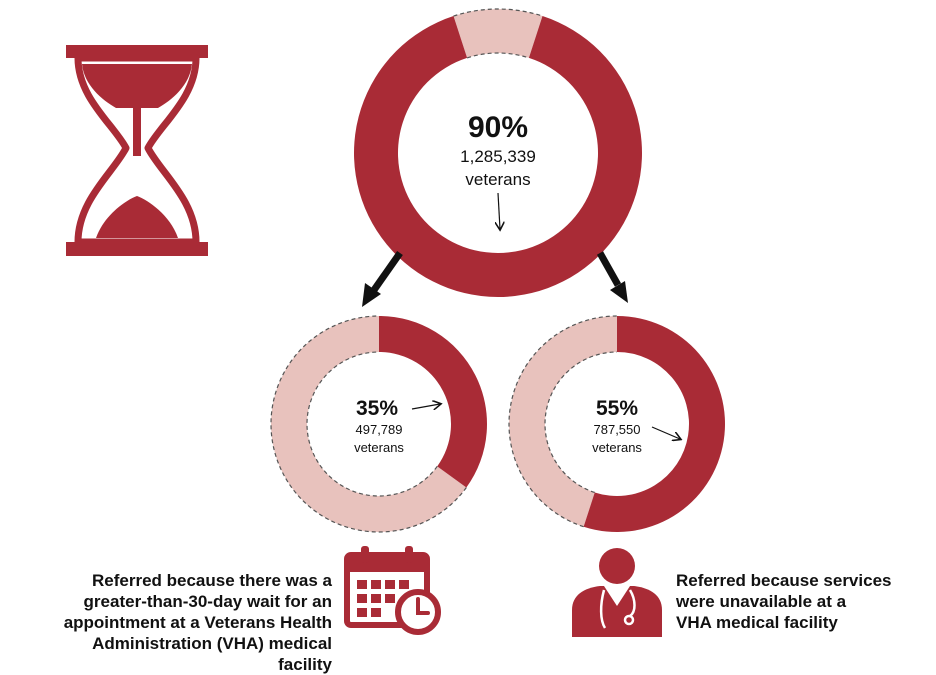 The height and width of the screenshot is (675, 936). What do you see at coordinates (379, 429) in the screenshot?
I see `left-count: 497,789` at bounding box center [379, 429].